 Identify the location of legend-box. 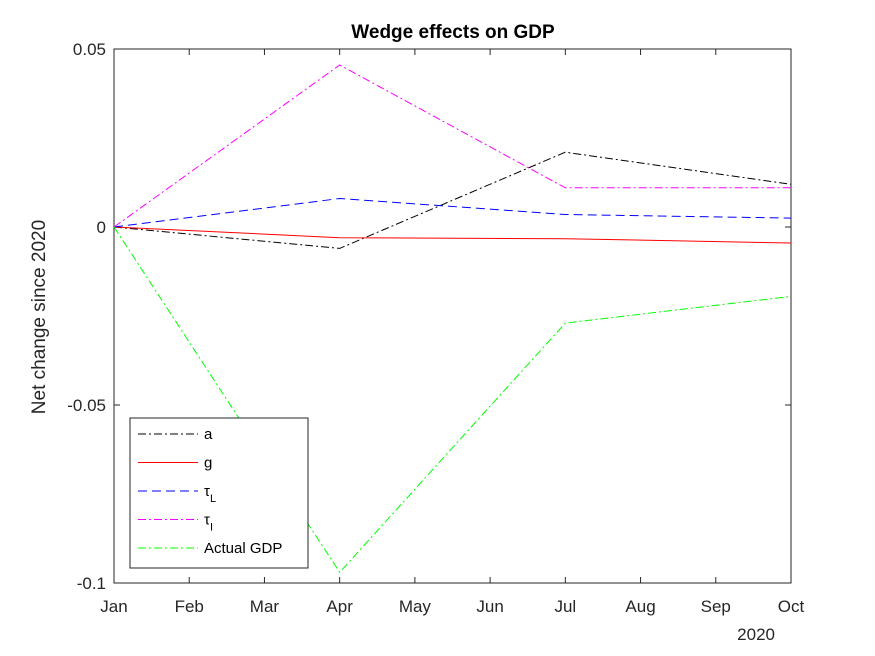
(219, 493).